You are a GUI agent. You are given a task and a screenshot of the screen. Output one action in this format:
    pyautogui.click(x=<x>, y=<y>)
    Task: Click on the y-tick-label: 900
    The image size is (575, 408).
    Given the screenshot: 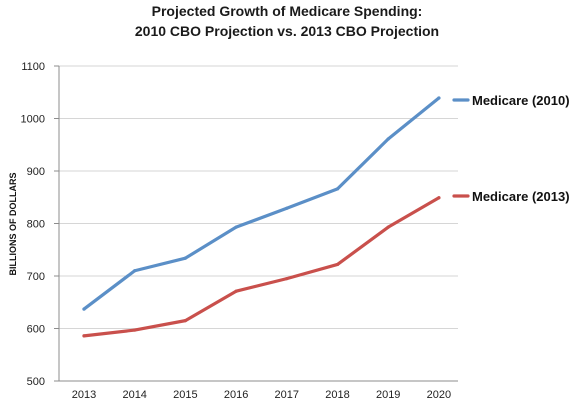 What is the action you would take?
    pyautogui.click(x=36, y=172)
    